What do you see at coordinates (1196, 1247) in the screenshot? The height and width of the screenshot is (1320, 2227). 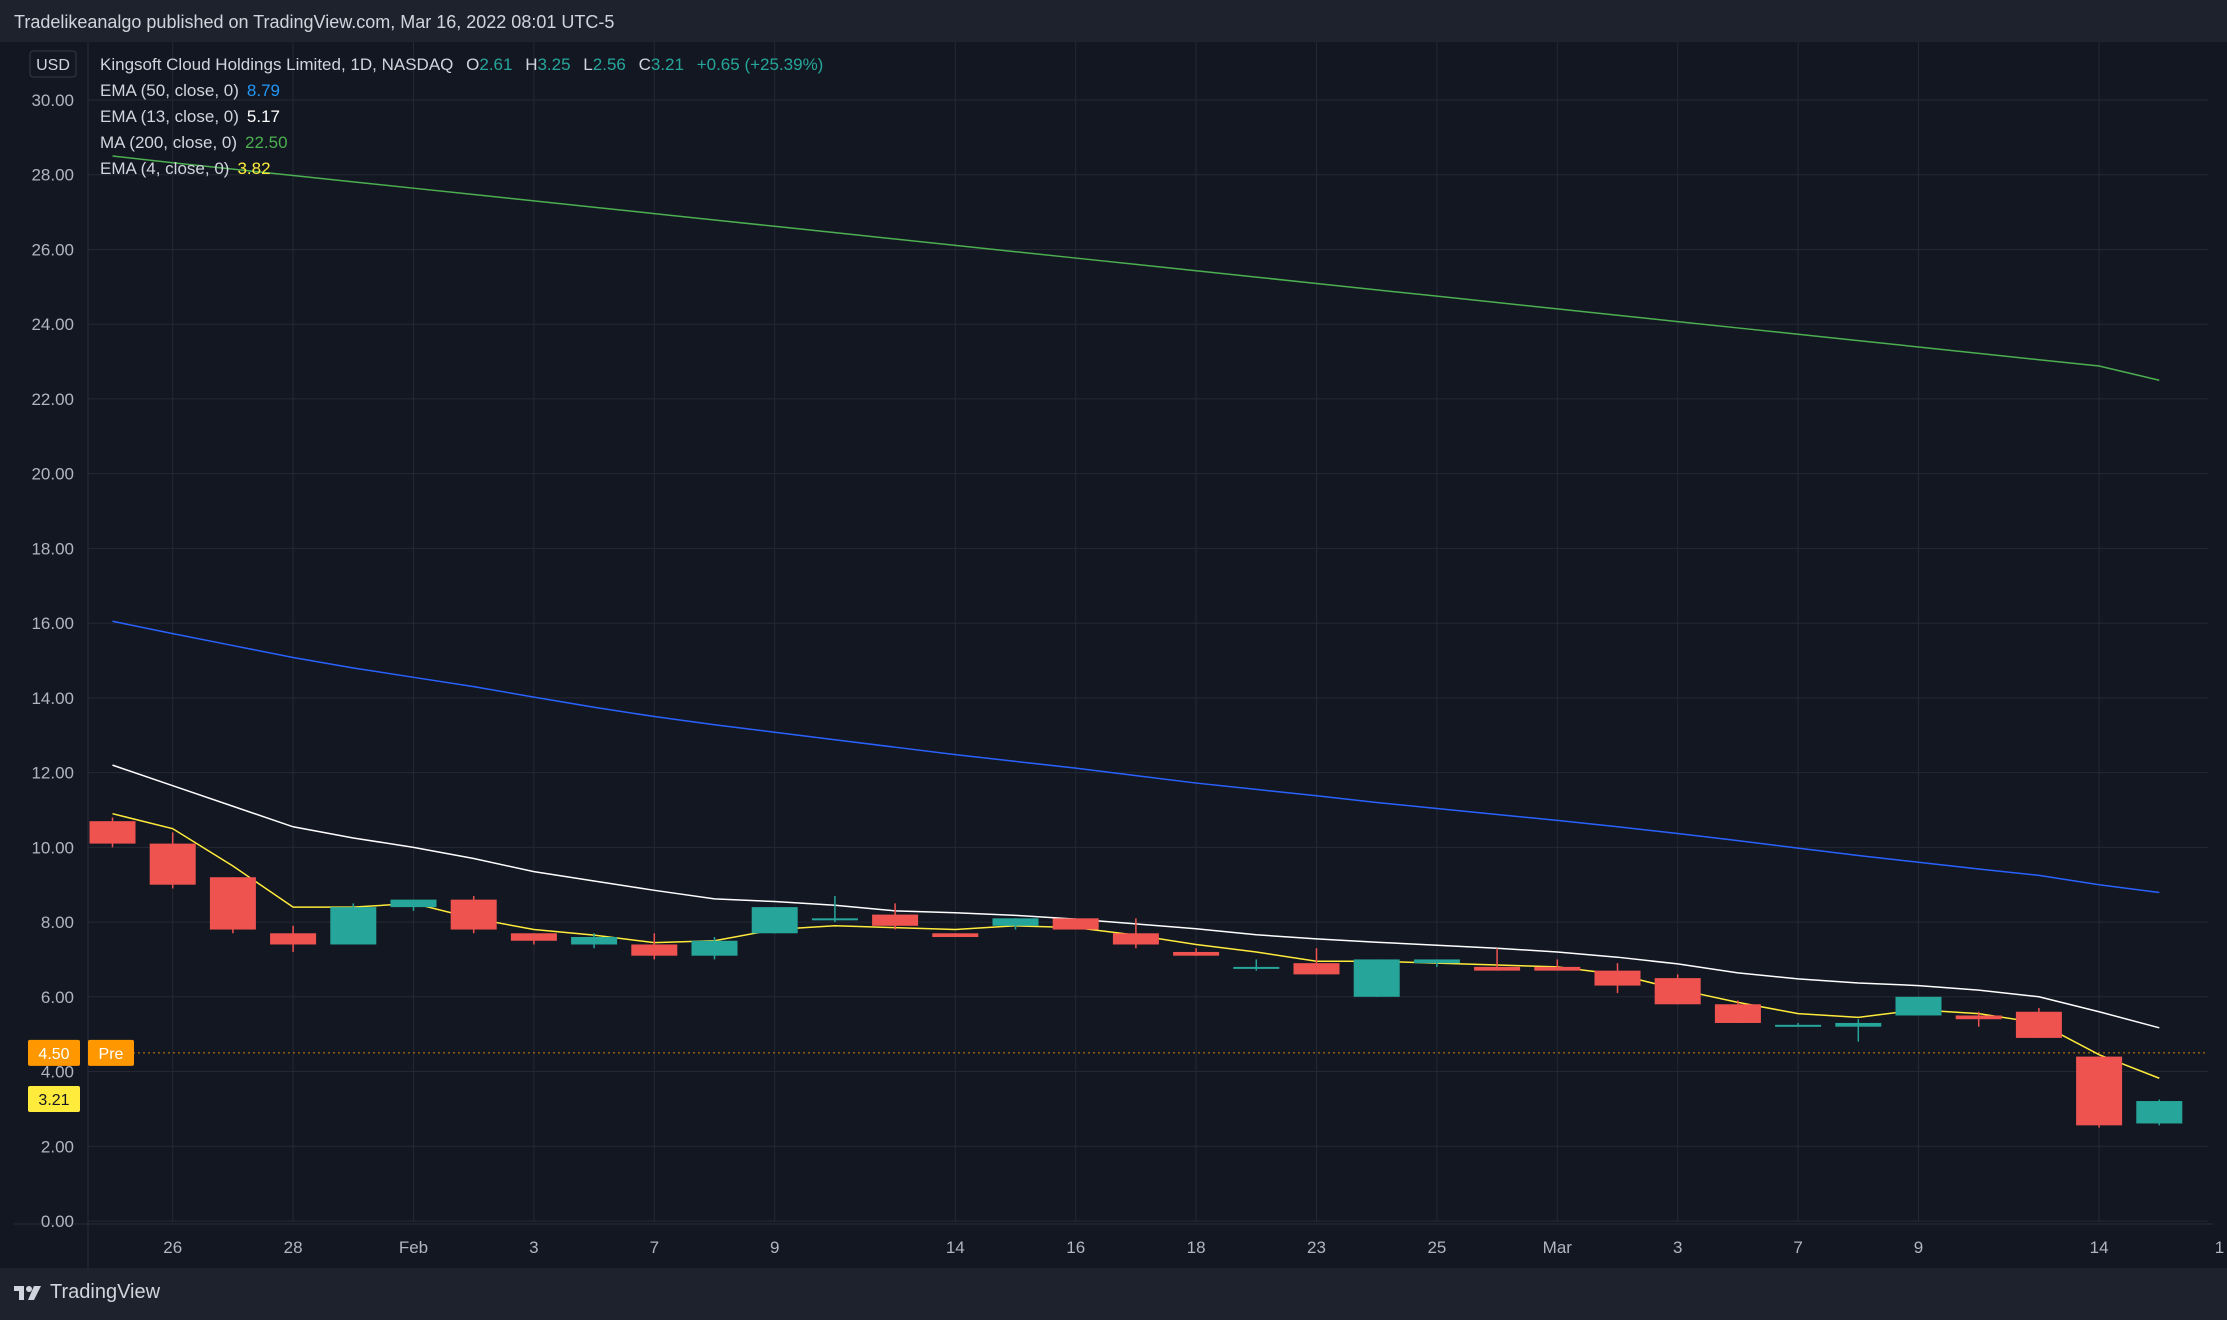 I see `x-tick-label: 18` at bounding box center [1196, 1247].